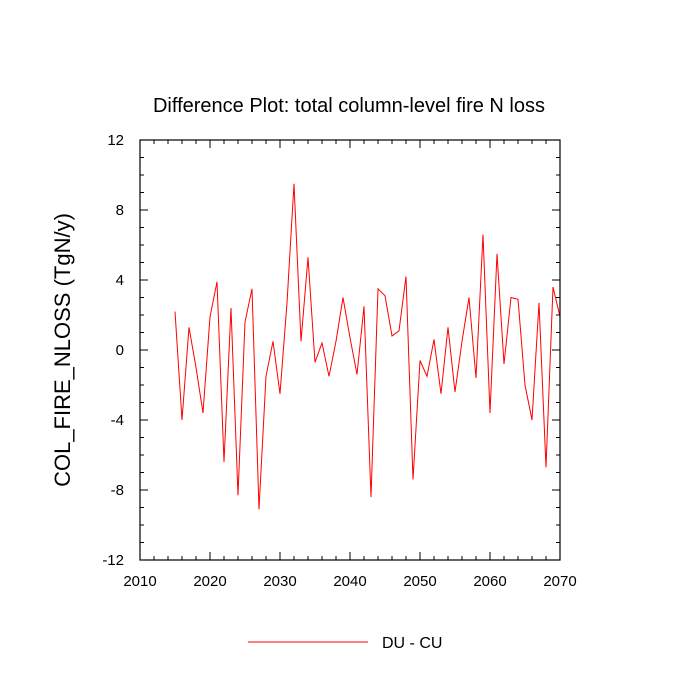 The width and height of the screenshot is (700, 700). What do you see at coordinates (117, 490) in the screenshot?
I see `y-tick-label: -8` at bounding box center [117, 490].